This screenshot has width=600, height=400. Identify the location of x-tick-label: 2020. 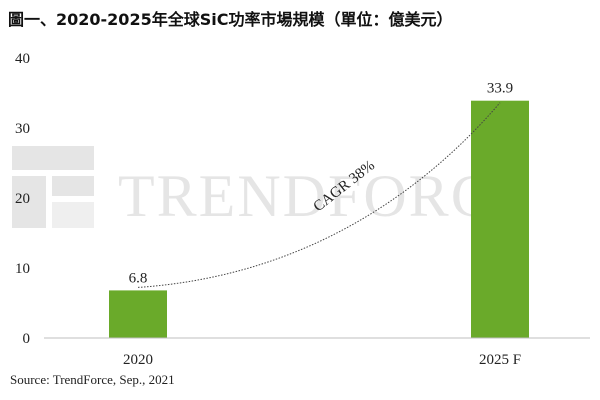
(138, 360).